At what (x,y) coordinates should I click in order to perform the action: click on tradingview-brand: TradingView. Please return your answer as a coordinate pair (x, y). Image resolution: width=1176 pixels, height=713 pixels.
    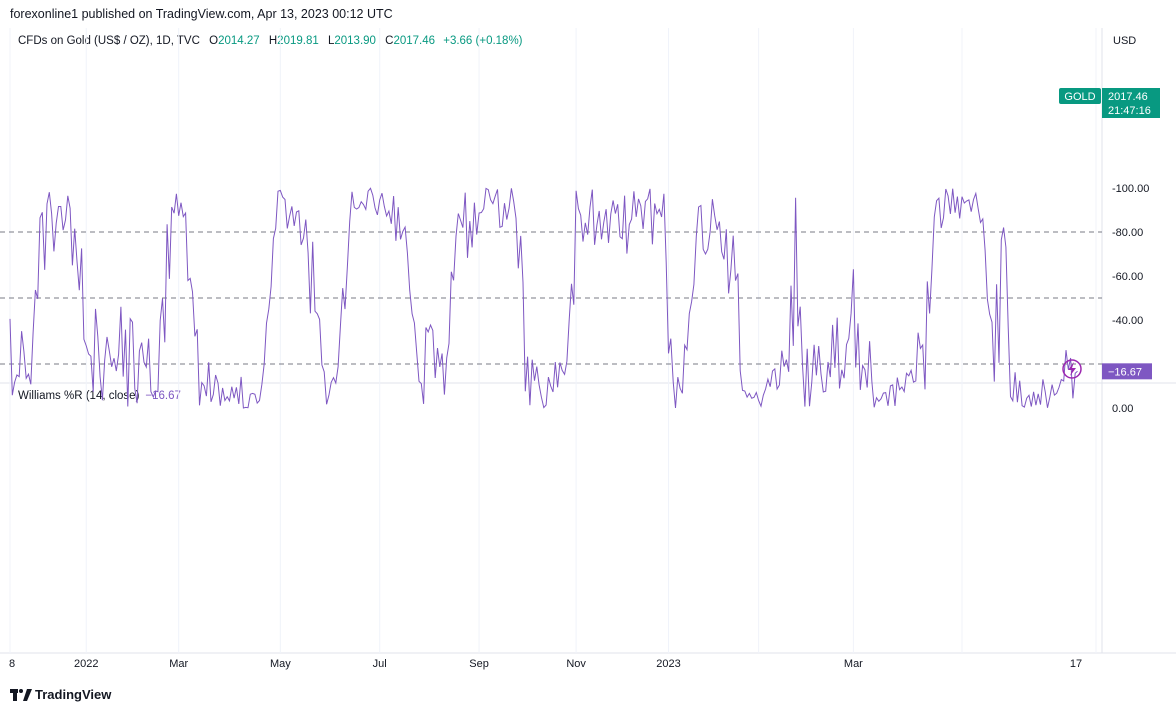
    Looking at the image, I should click on (60, 694).